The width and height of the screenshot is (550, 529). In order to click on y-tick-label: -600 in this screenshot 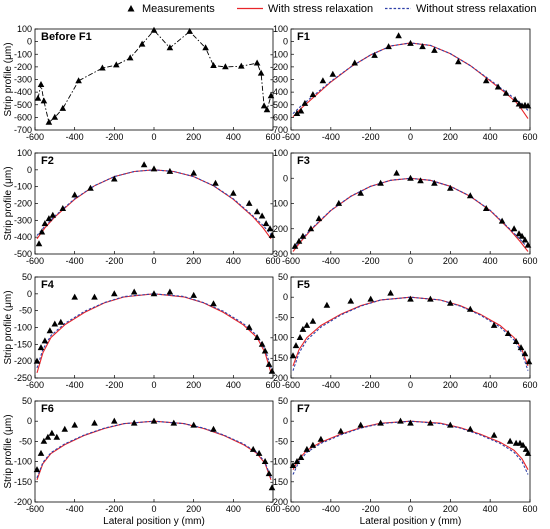, I will do `click(279, 117)`.